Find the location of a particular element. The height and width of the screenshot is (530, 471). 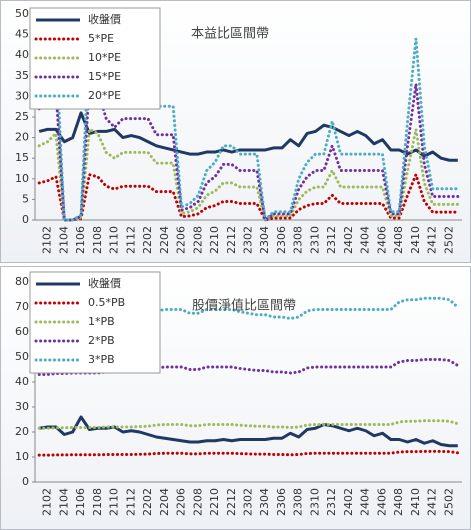

chart-title: 本益比區間帶 is located at coordinates (230, 34).